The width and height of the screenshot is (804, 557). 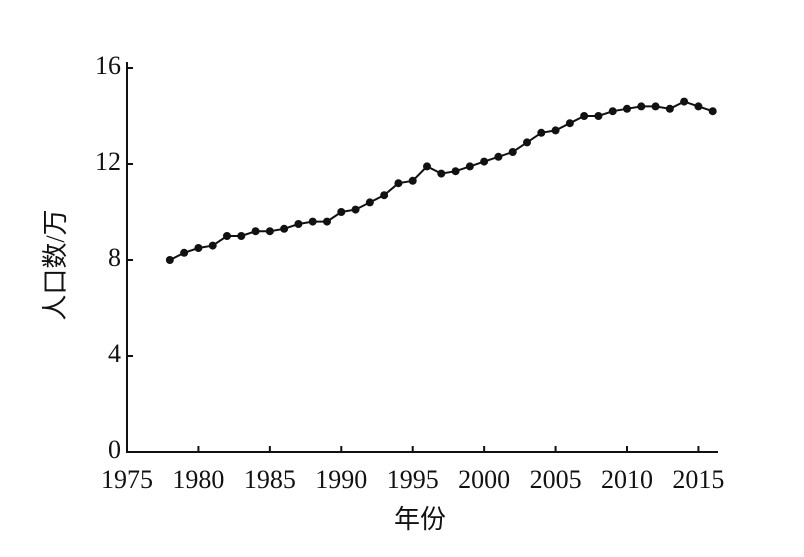 I want to click on y-tick-label: 8, so click(x=114, y=257).